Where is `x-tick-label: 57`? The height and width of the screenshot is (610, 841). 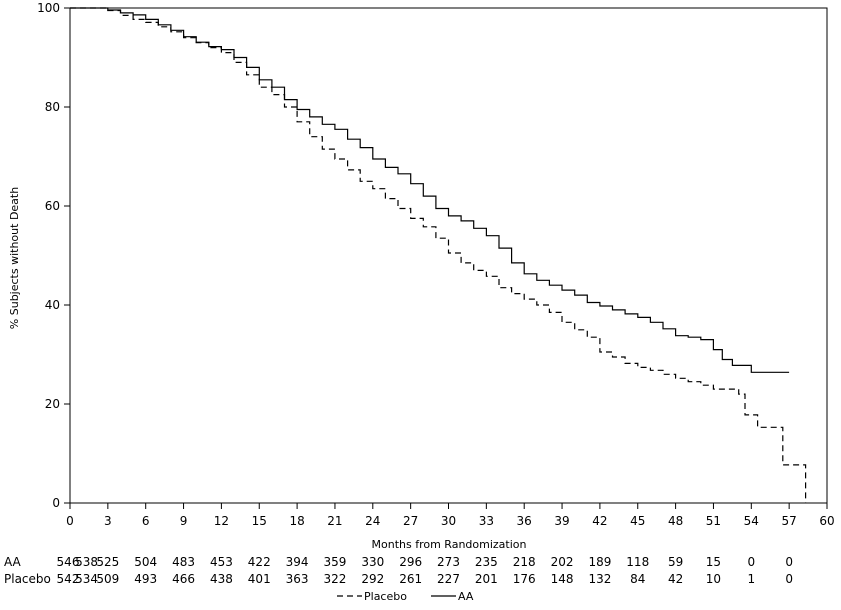
x-tick-label: 57 is located at coordinates (789, 521).